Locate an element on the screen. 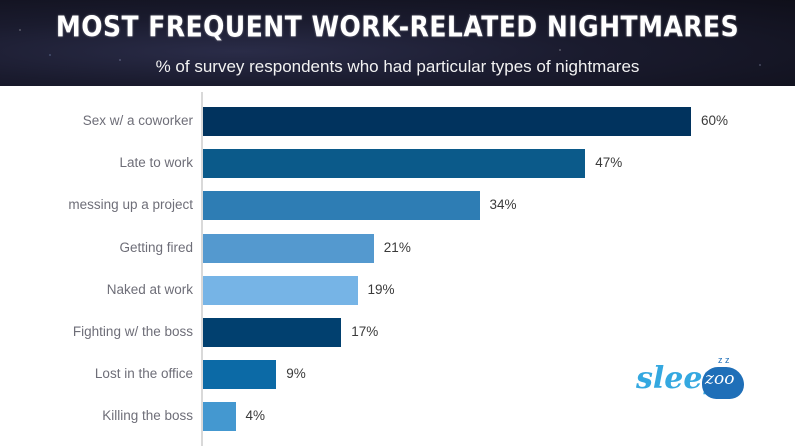 The image size is (795, 448). cloud-icon is located at coordinates (723, 383).